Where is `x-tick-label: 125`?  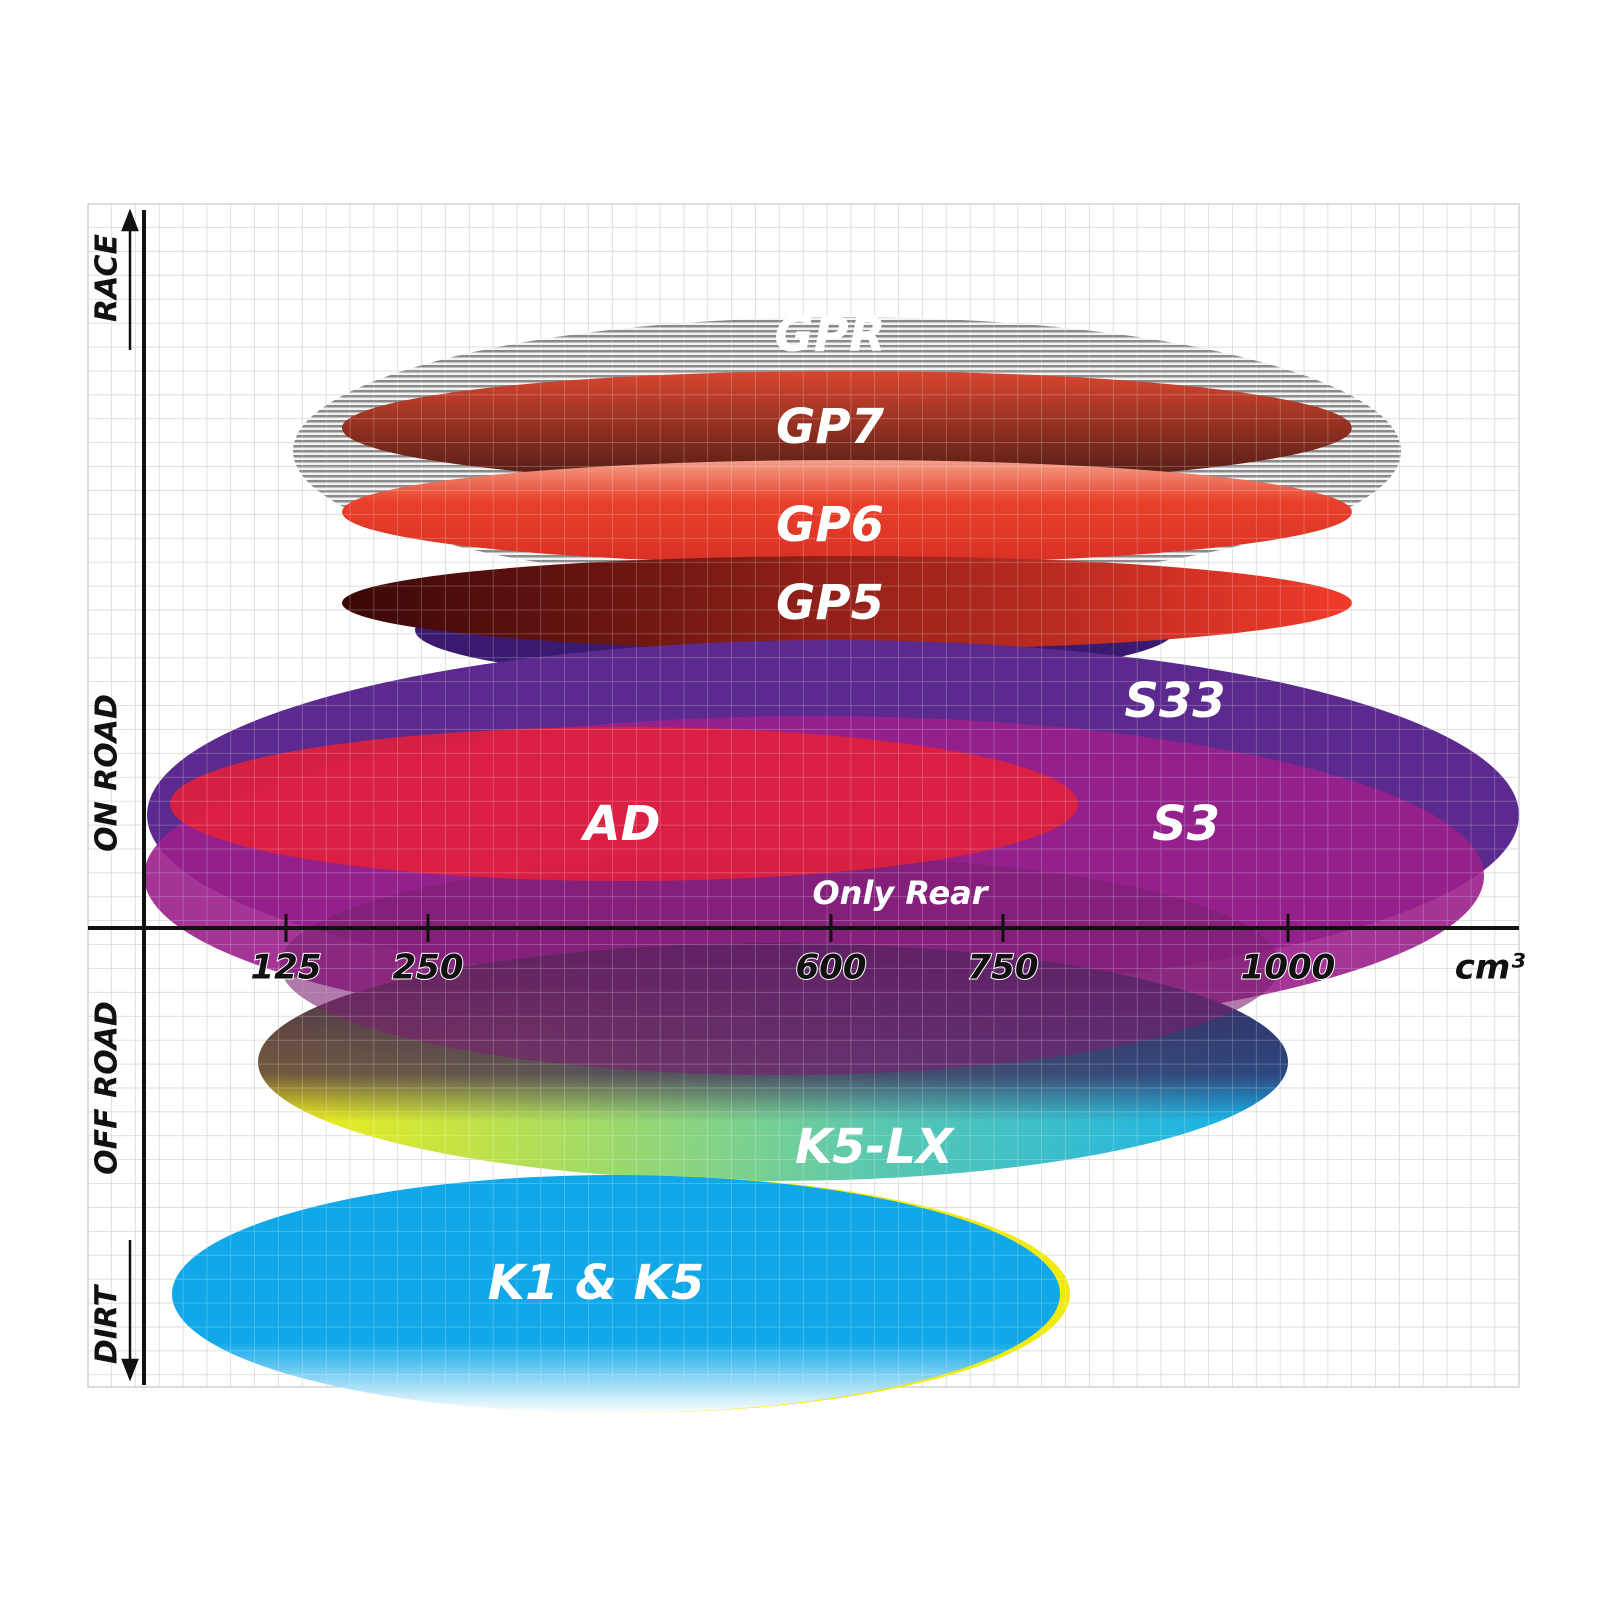 x-tick-label: 125 is located at coordinates (286, 968).